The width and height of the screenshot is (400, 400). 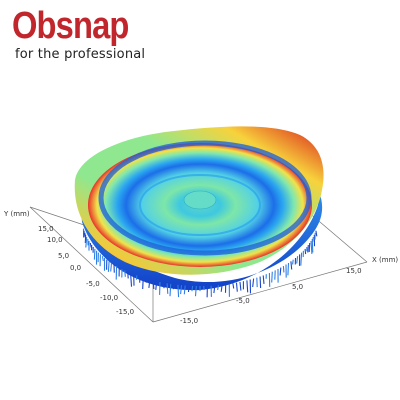 I want to click on x-tick-label: -5,0, so click(x=243, y=301).